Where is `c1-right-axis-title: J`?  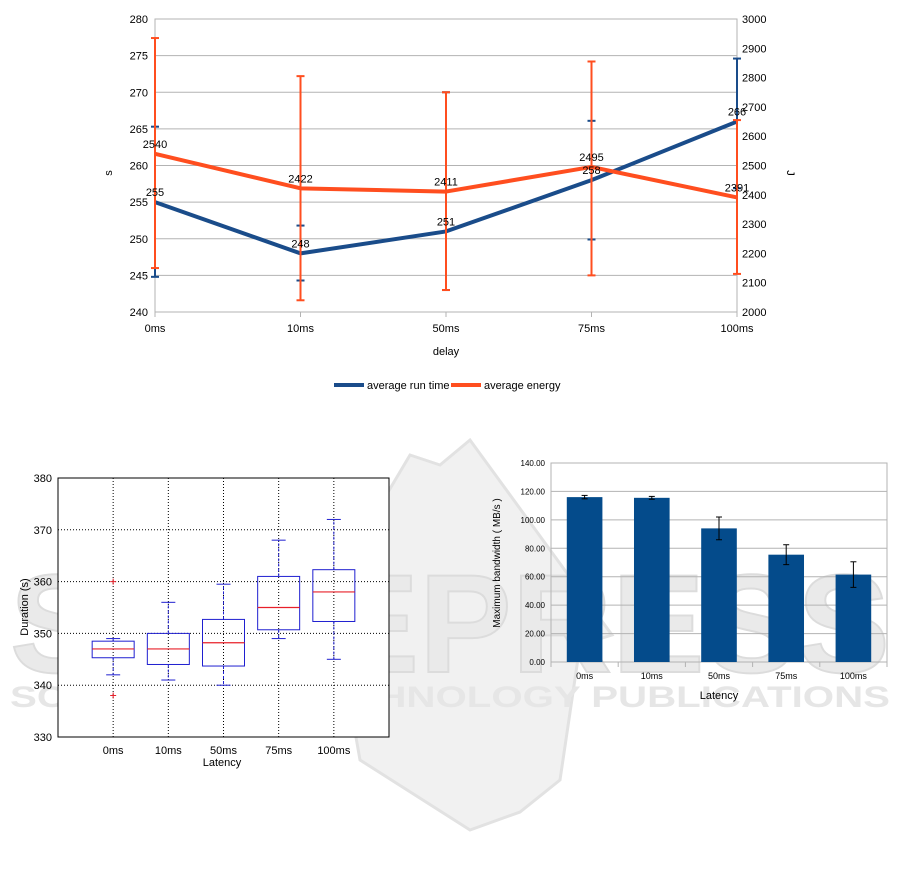
c1-right-axis-title: J is located at coordinates (790, 173).